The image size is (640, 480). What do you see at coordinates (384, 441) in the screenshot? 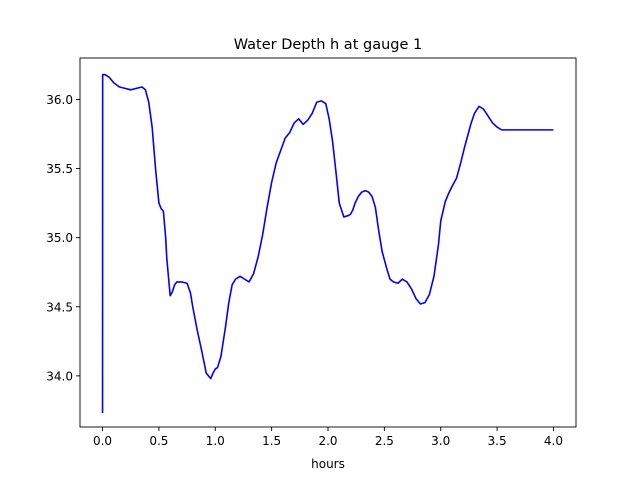
I see `x-tick-label: 2.5` at bounding box center [384, 441].